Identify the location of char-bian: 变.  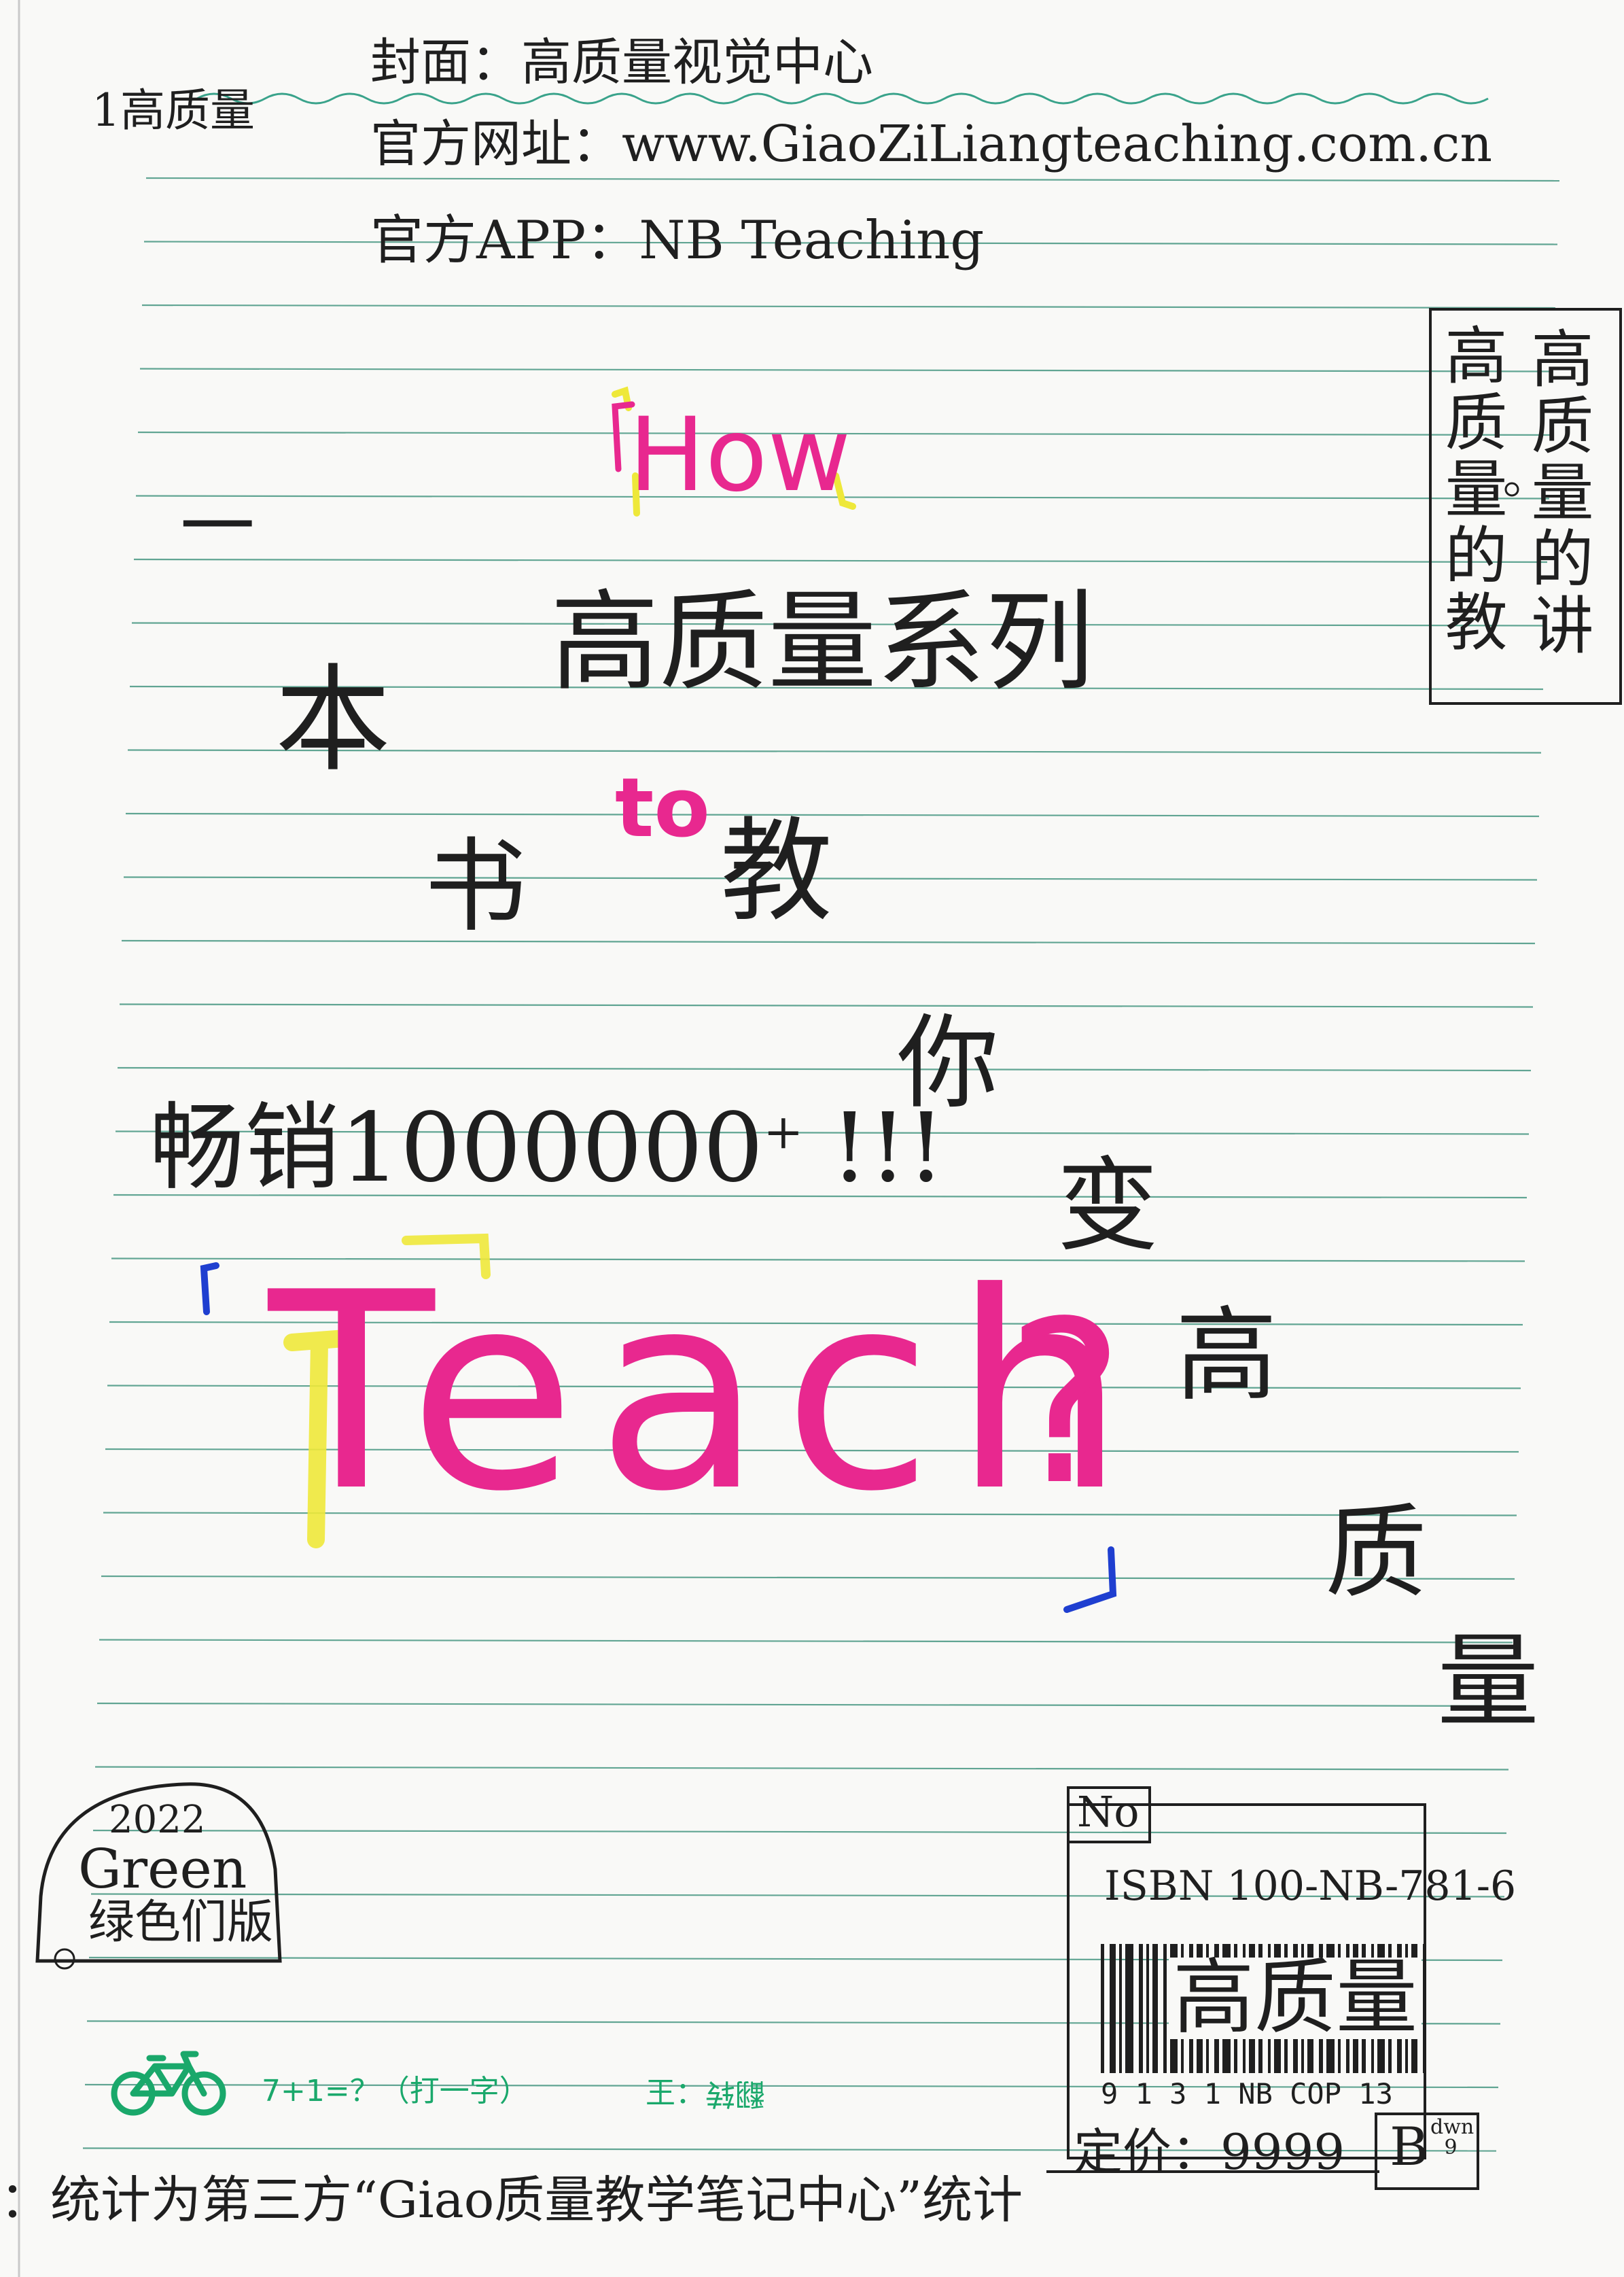
(1108, 1206).